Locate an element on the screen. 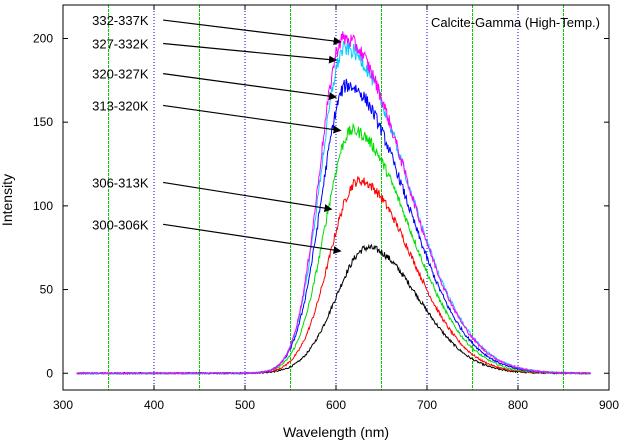 This screenshot has width=619, height=440. y-tick-label: 150 is located at coordinates (43, 122).